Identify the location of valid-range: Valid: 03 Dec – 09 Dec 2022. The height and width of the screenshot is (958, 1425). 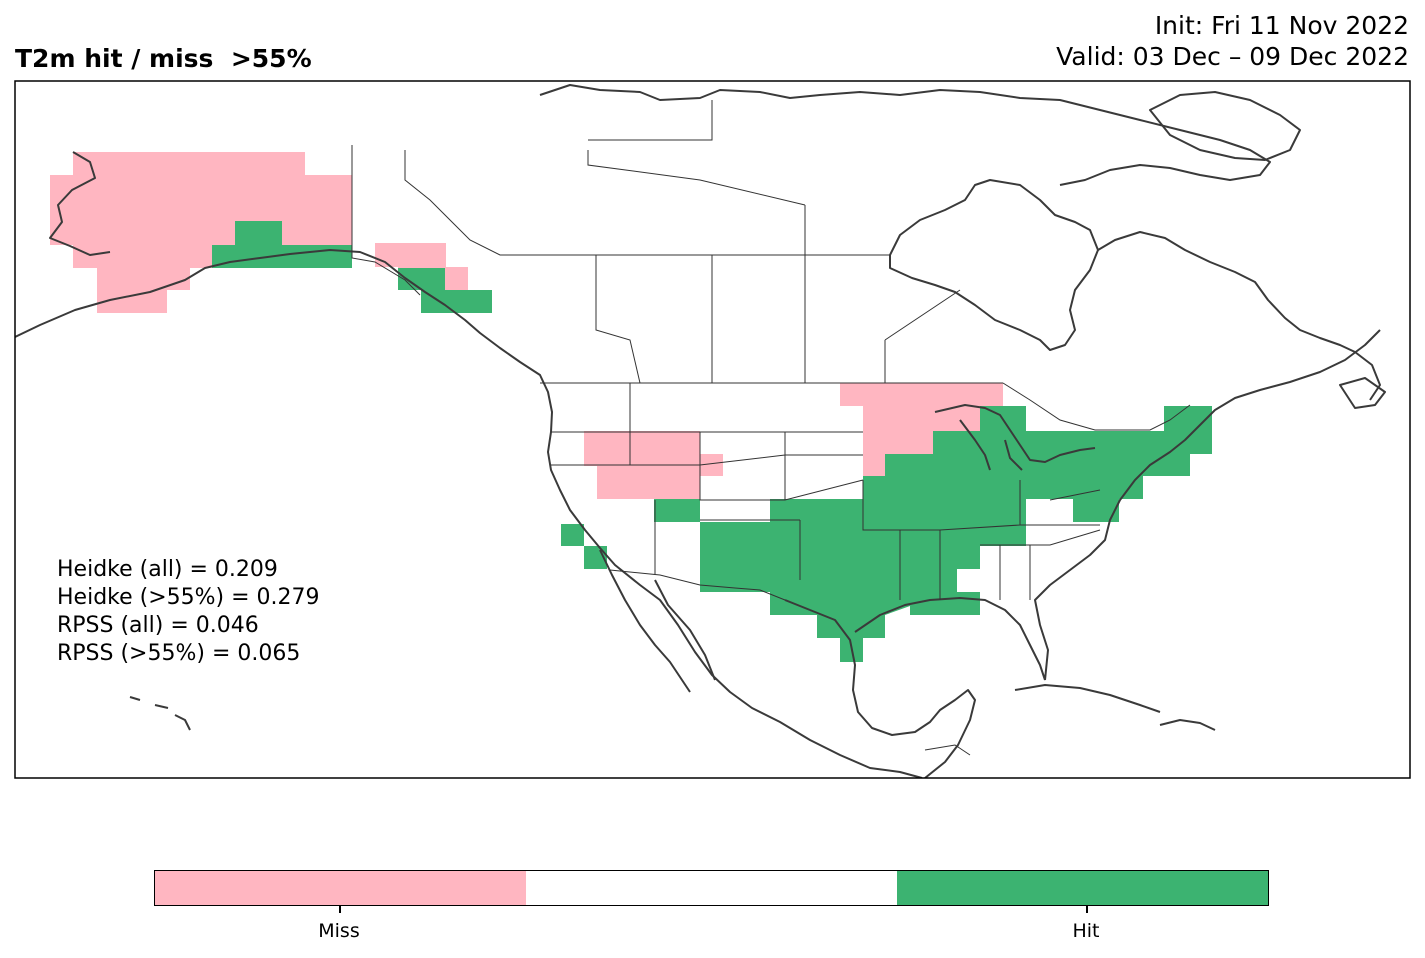
(1232, 56).